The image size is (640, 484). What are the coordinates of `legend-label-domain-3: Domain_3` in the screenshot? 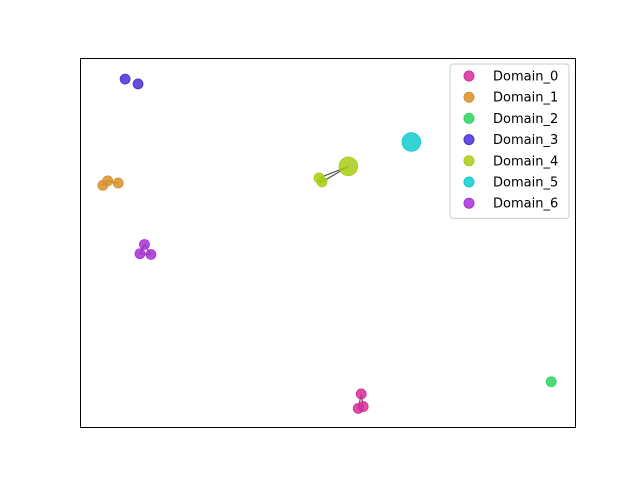 It's located at (525, 140).